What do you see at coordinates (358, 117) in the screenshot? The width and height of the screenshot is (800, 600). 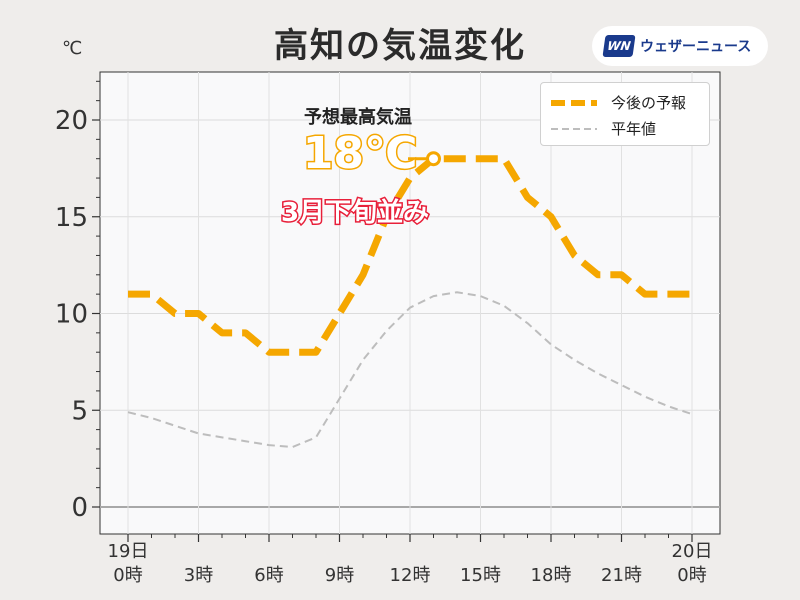 I see `max-temp-label: 予想最高気温` at bounding box center [358, 117].